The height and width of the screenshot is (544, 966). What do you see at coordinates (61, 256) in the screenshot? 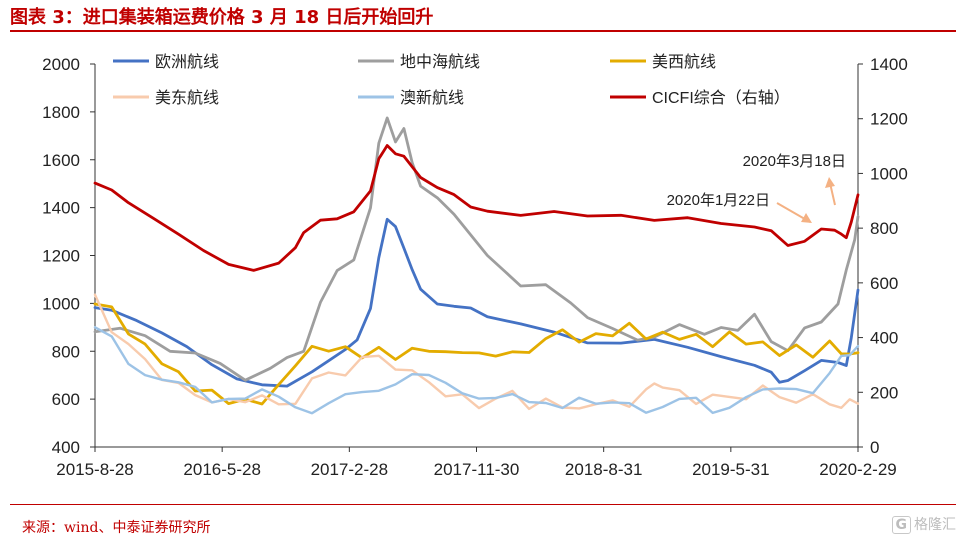
I see `y-left-tick-label: 1200` at bounding box center [61, 256].